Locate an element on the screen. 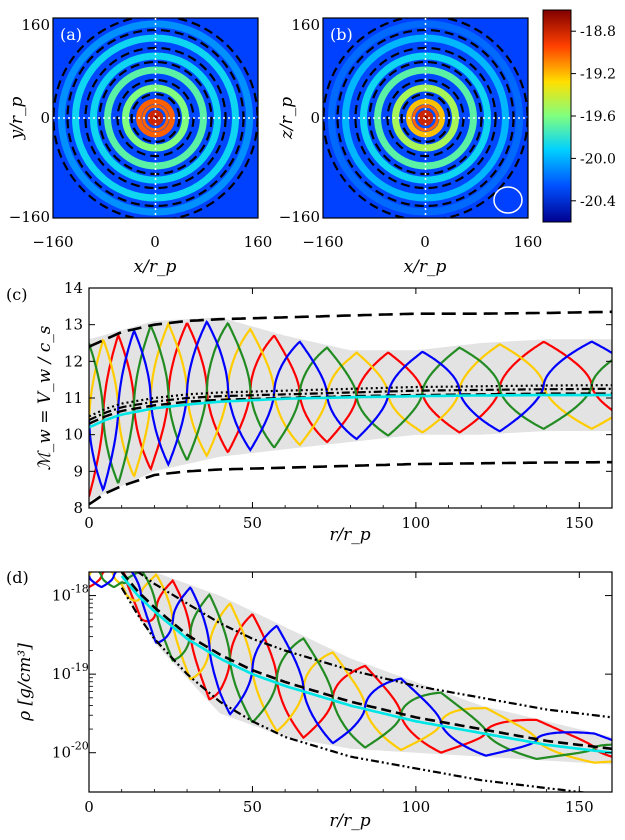  panel-b-ytick-top: 160 is located at coordinates (305, 25).